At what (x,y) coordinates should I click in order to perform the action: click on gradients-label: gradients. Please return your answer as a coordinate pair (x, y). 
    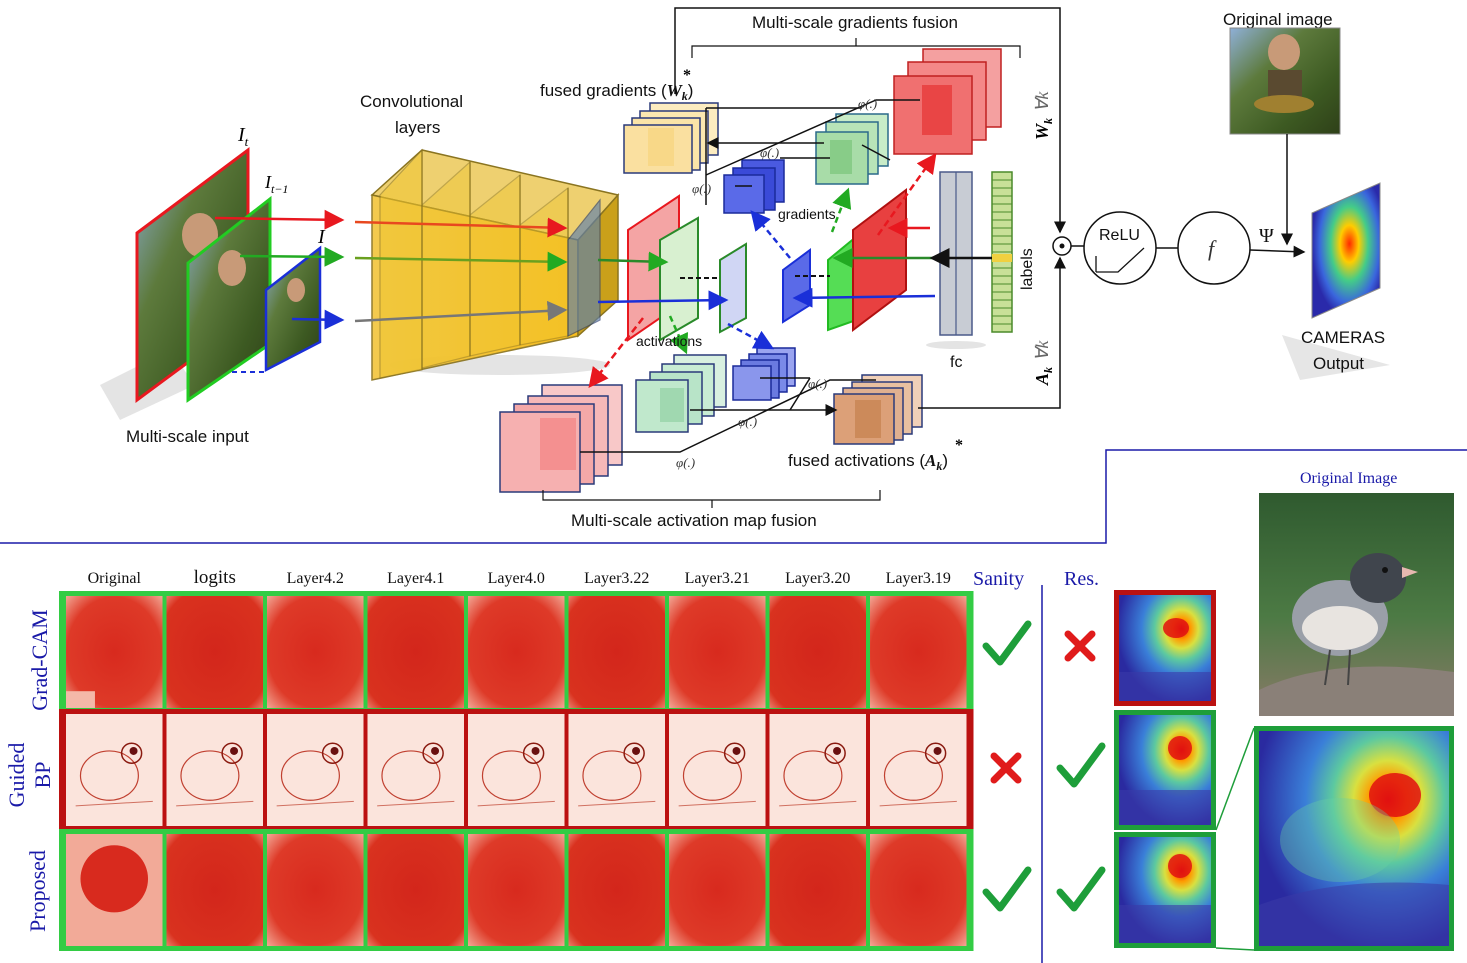
    Looking at the image, I should click on (807, 214).